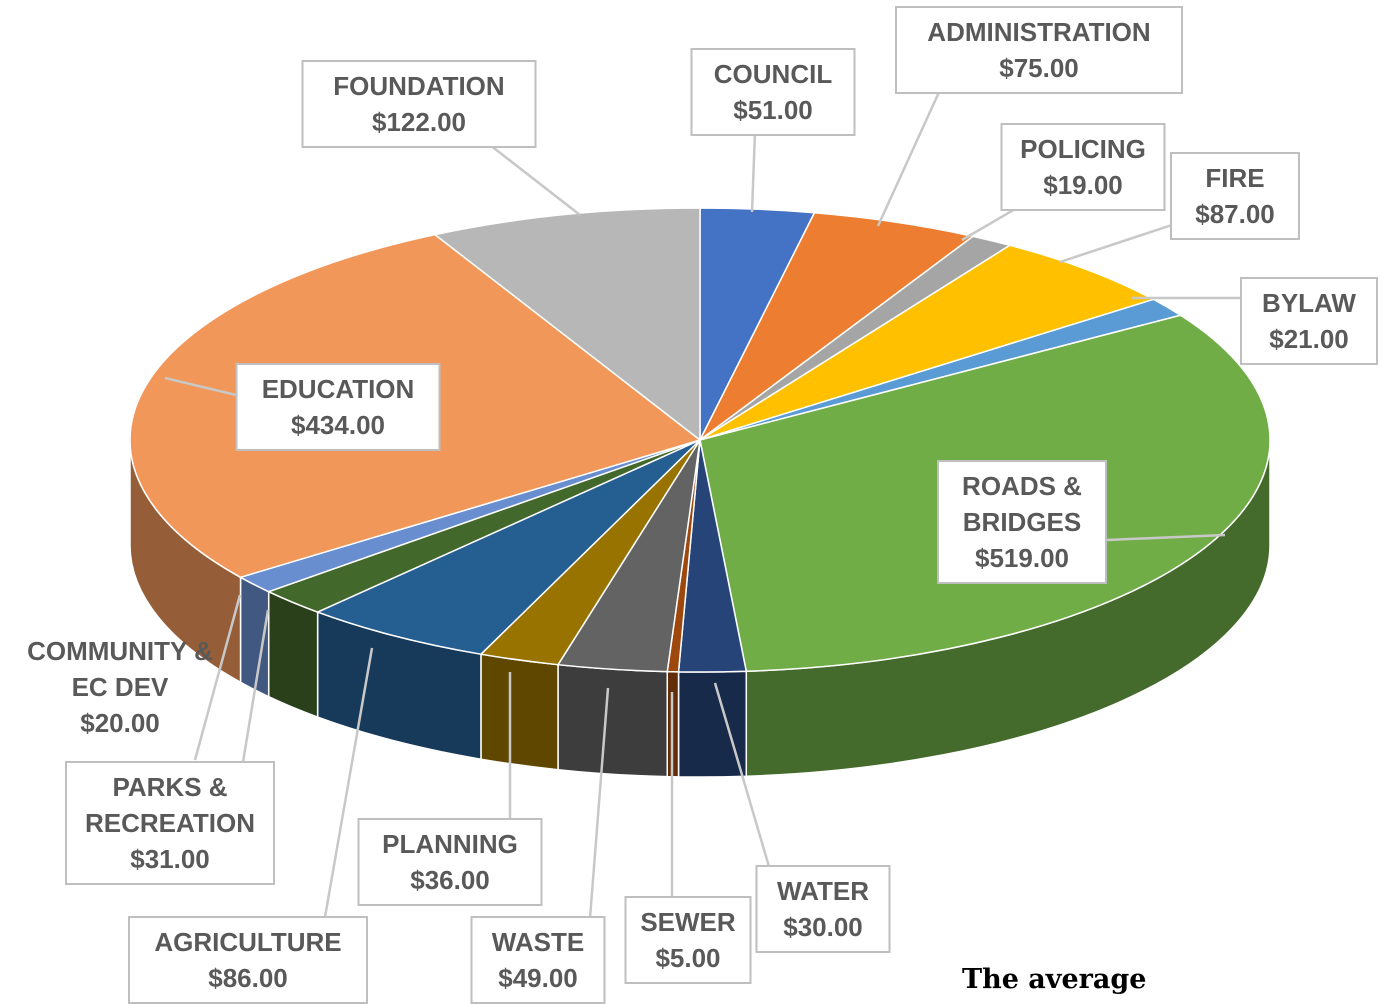 The image size is (1383, 1004). Describe the element at coordinates (1309, 303) in the screenshot. I see `category-label: BYLAW` at that location.